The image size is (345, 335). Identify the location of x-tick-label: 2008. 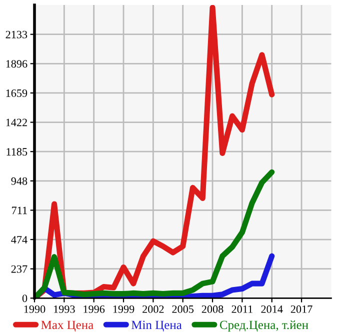
(213, 309).